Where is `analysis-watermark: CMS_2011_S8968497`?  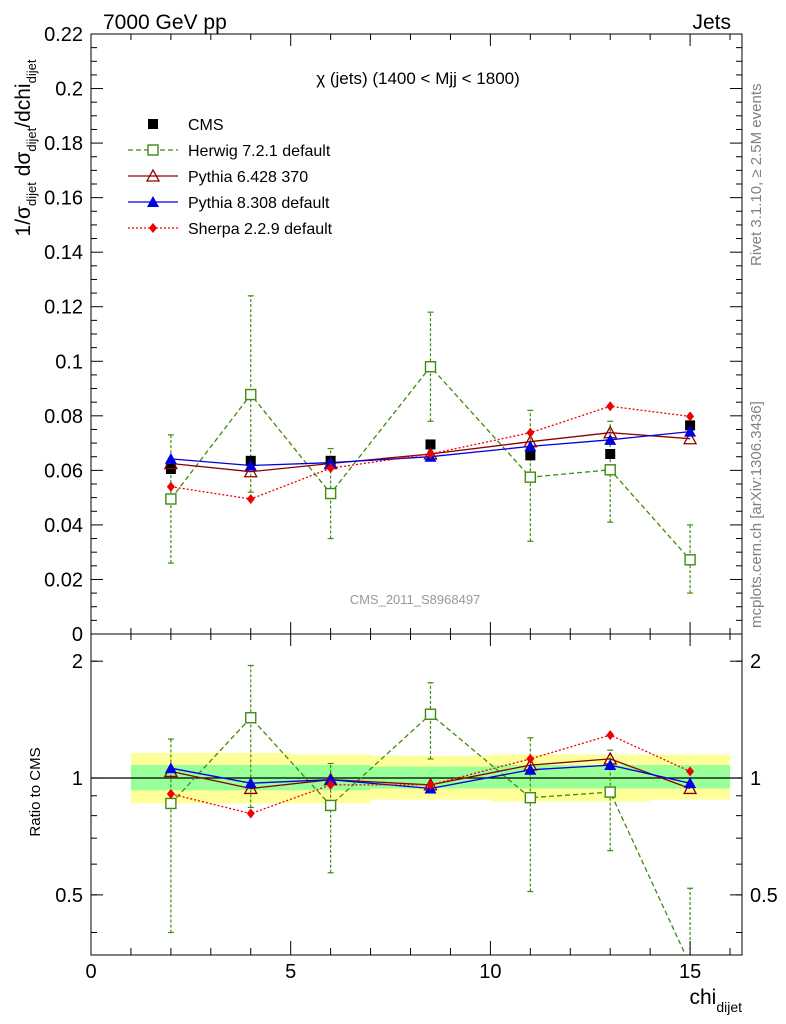 analysis-watermark: CMS_2011_S8968497 is located at coordinates (415, 599).